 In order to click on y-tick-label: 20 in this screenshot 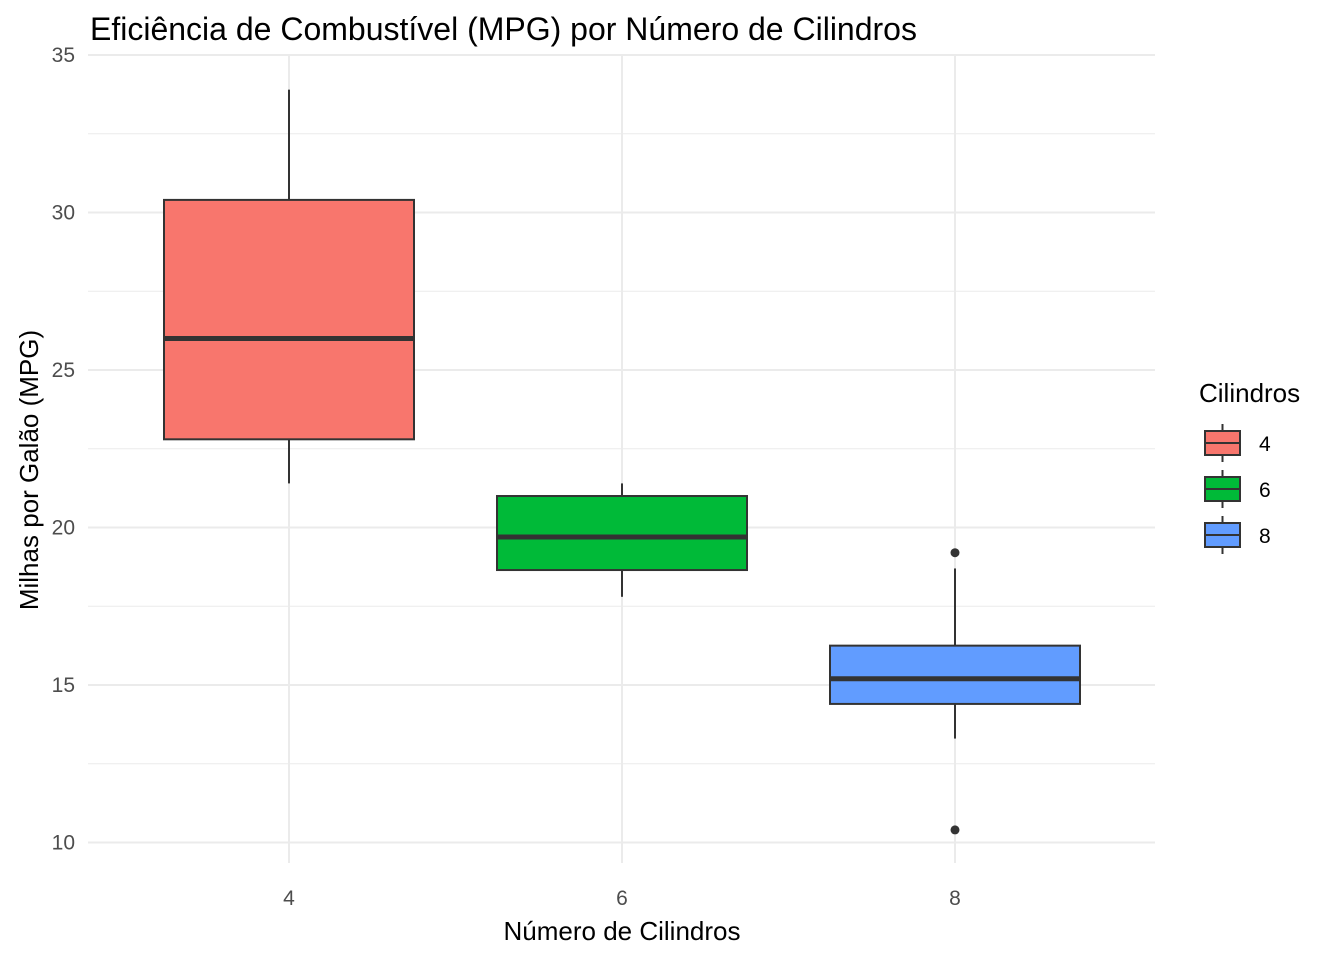, I will do `click(63, 528)`.